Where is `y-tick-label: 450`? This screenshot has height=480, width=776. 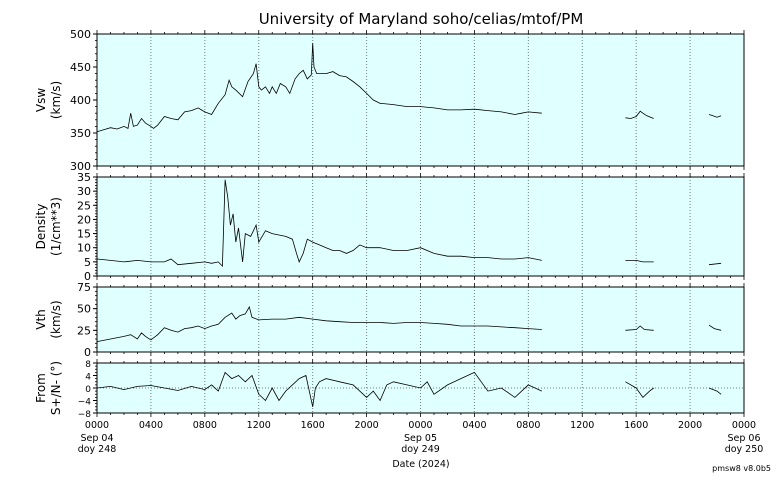
y-tick-label: 450 is located at coordinates (80, 67).